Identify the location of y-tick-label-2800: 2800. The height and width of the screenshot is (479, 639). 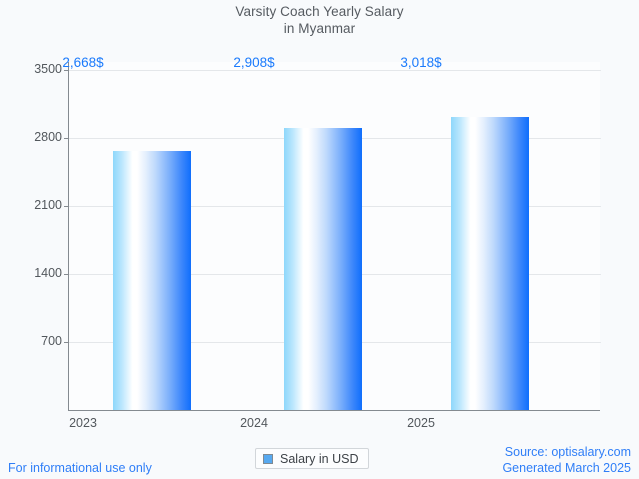
(48, 137).